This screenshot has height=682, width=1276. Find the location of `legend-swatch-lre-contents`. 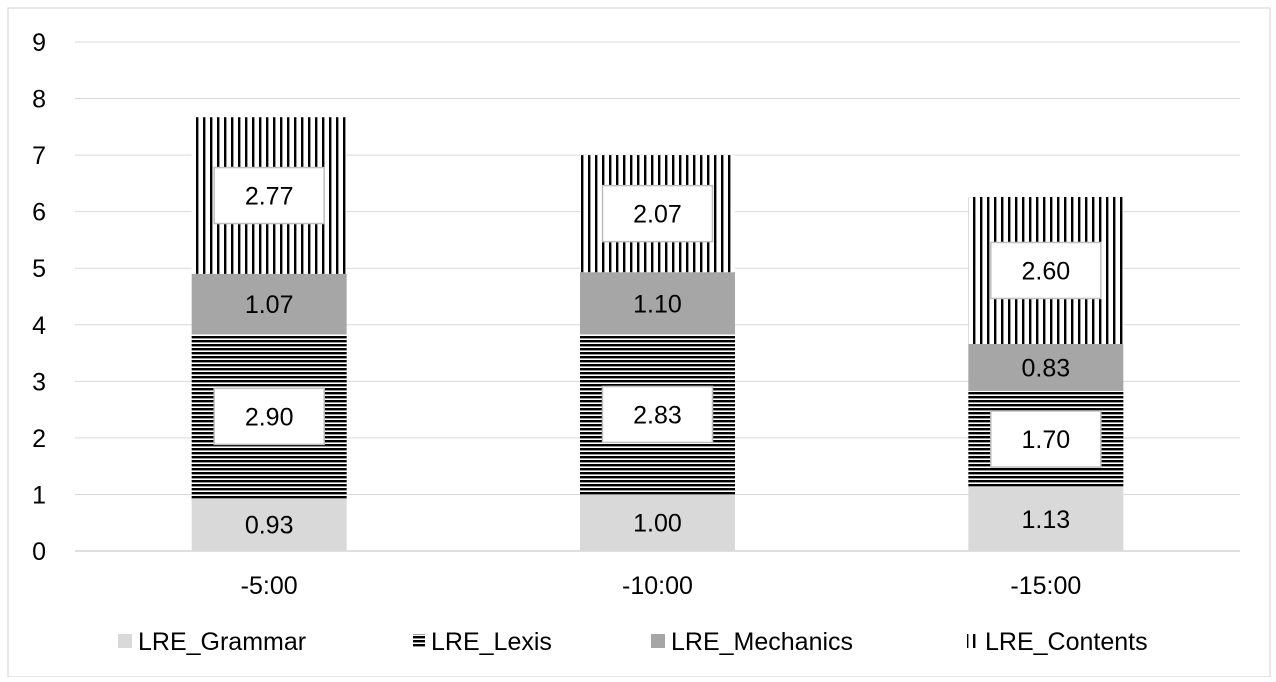

legend-swatch-lre-contents is located at coordinates (973, 641).